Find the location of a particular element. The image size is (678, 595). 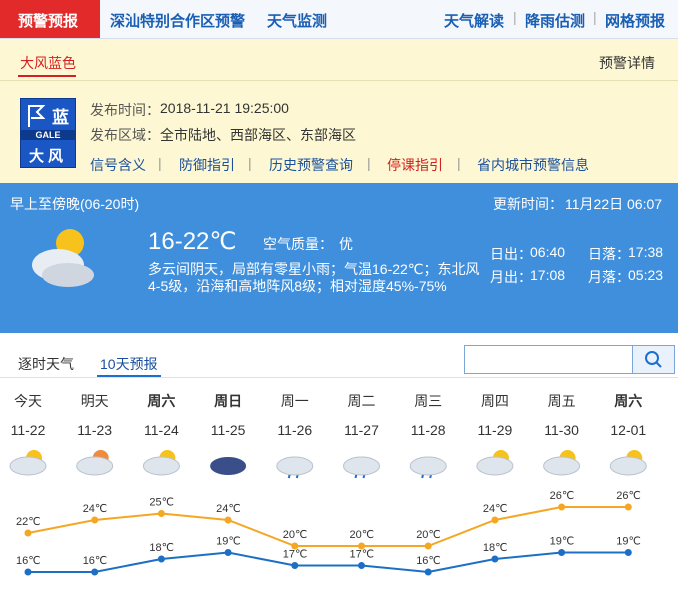

warning-link: 信号含义 is located at coordinates (118, 165).